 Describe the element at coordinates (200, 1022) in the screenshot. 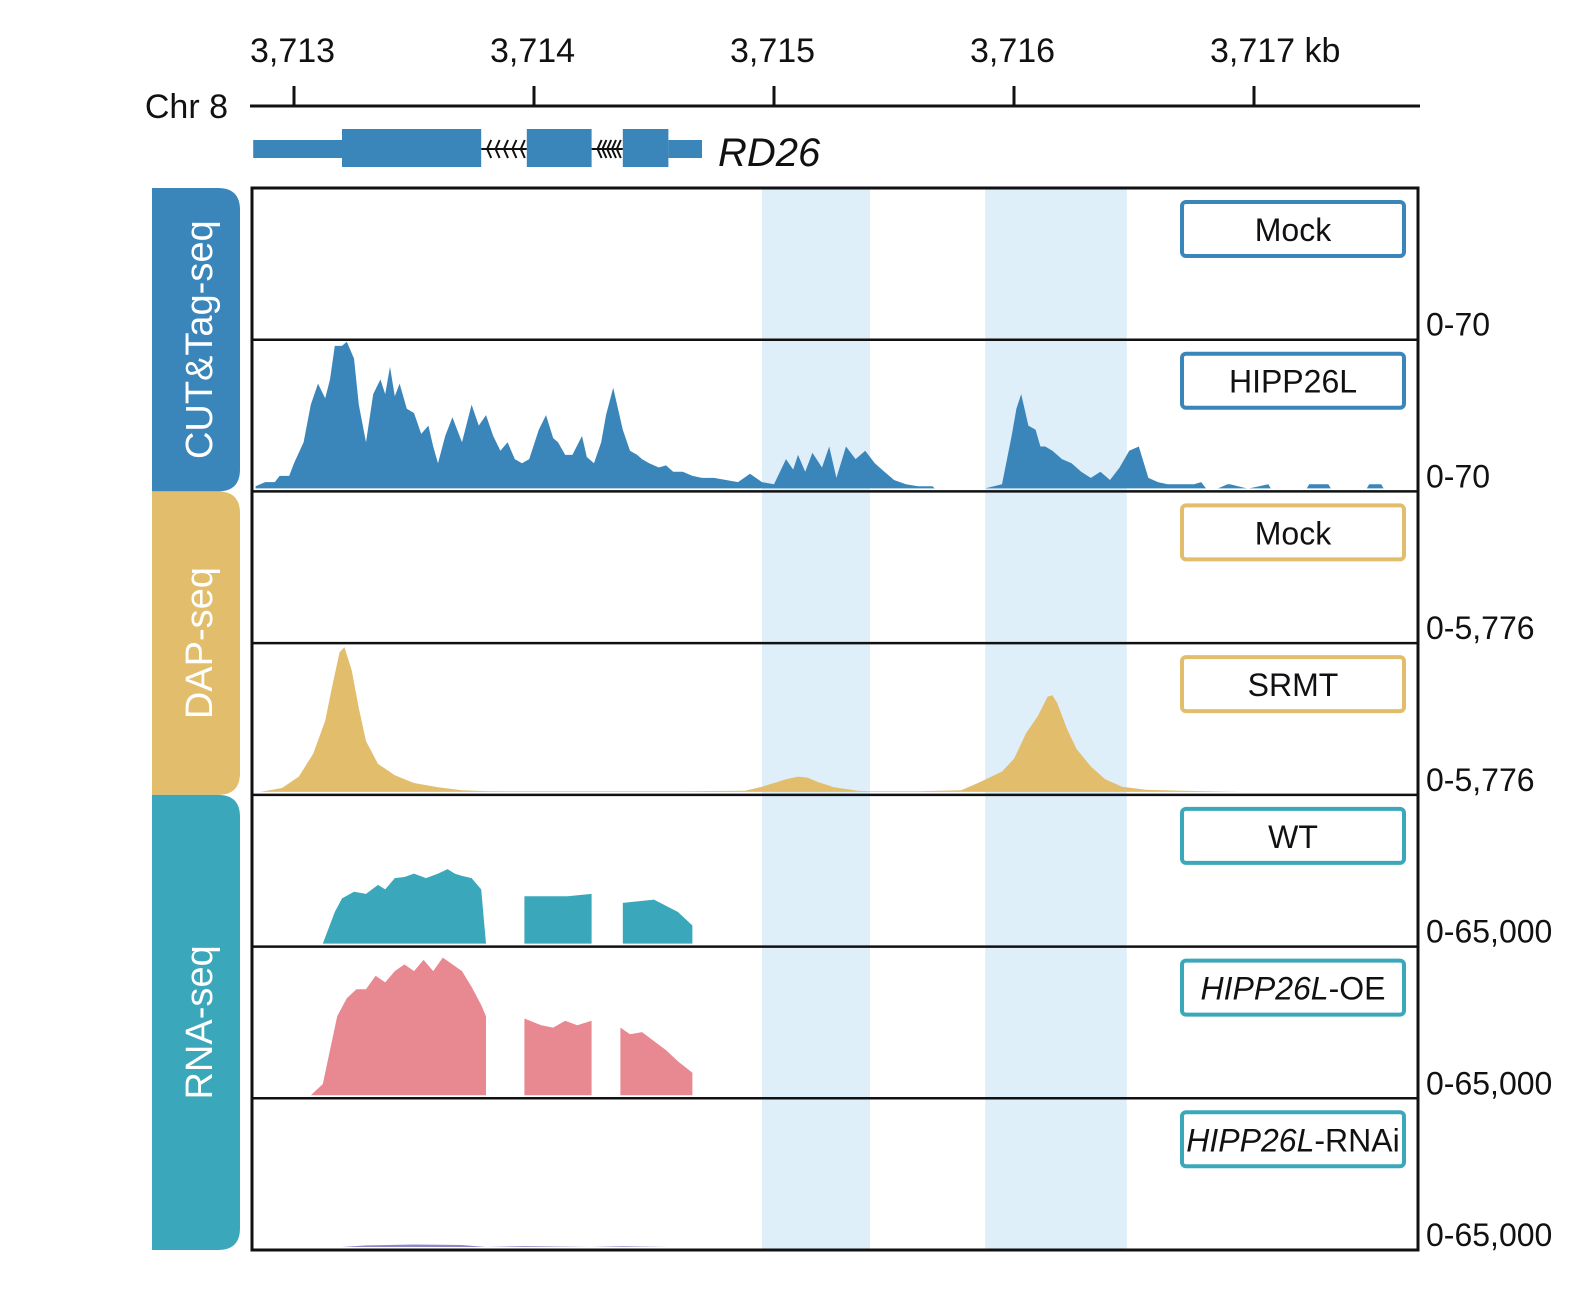

I see `assay-group-label: RNA-seq` at that location.